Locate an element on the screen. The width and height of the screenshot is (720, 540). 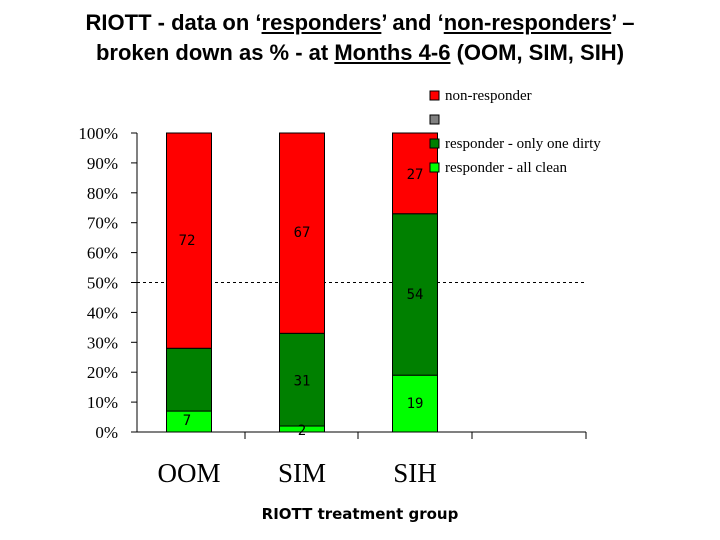
data-label: 19 is located at coordinates (415, 404).